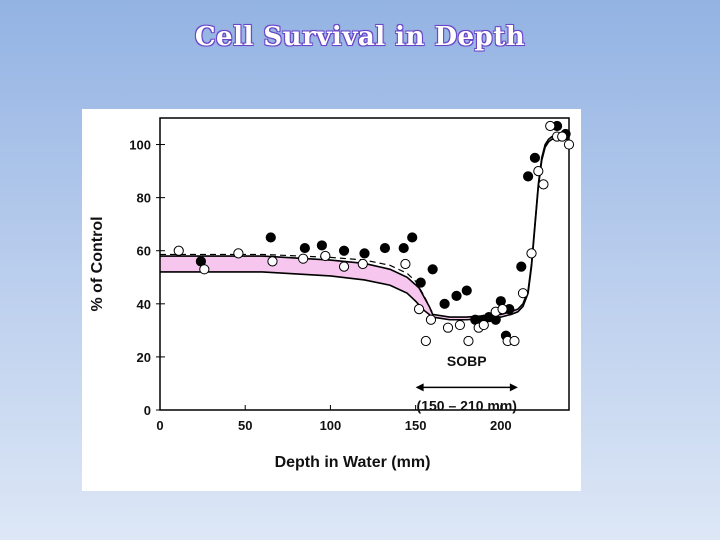  What do you see at coordinates (297, 283) in the screenshot?
I see `dashed-fit-curve` at bounding box center [297, 283].